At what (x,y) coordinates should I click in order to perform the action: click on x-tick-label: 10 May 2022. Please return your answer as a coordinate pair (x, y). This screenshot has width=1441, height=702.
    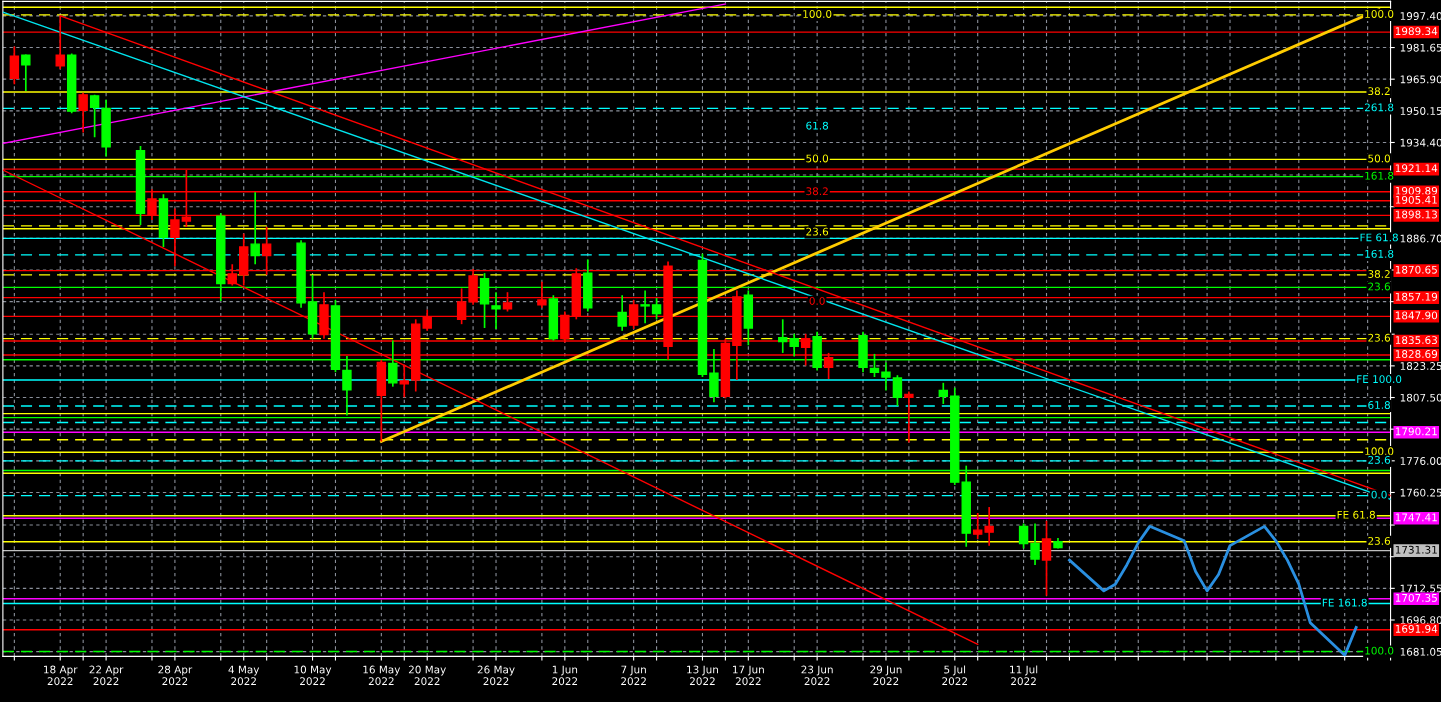
    Looking at the image, I should click on (313, 675).